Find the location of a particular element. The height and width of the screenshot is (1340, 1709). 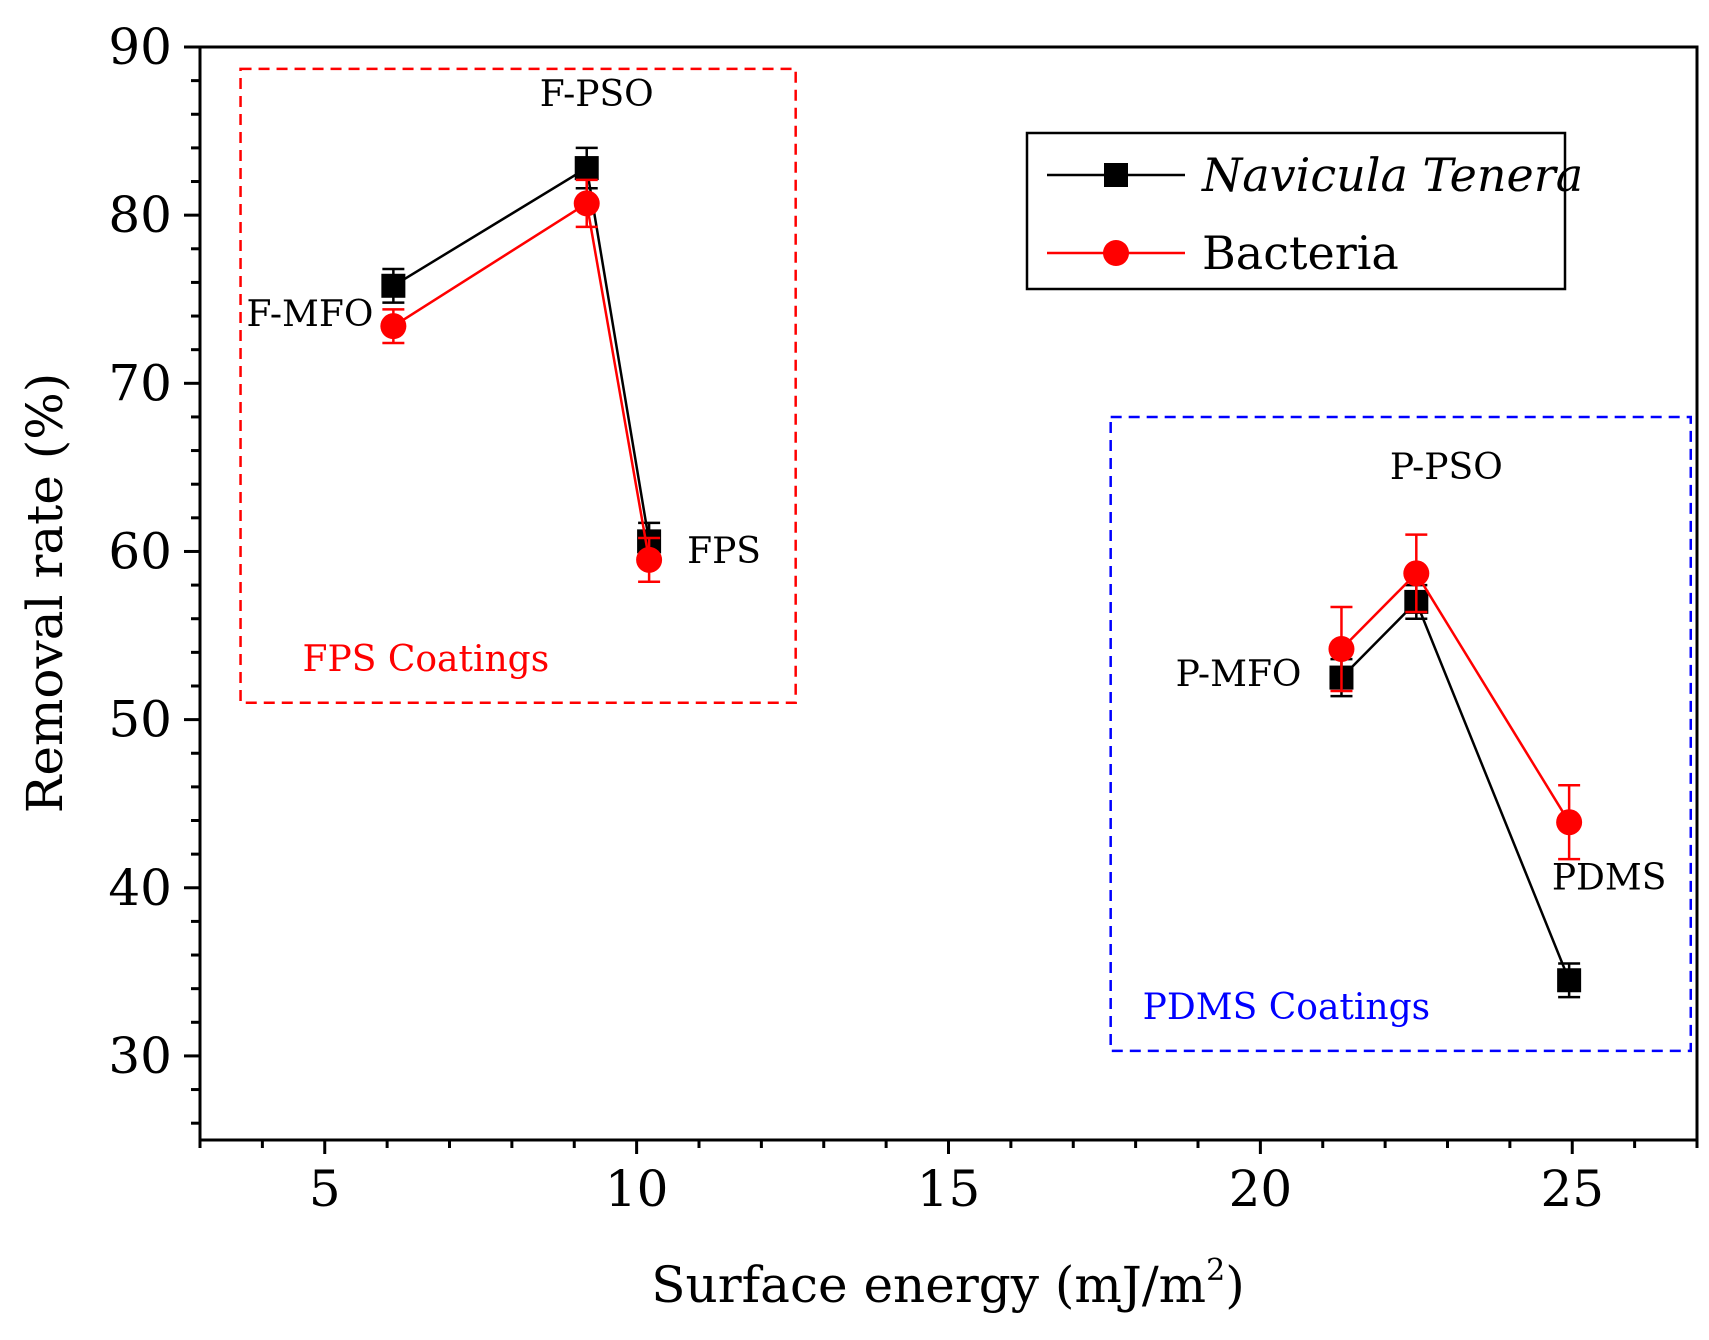

point-label: P-MFO is located at coordinates (1239, 674).